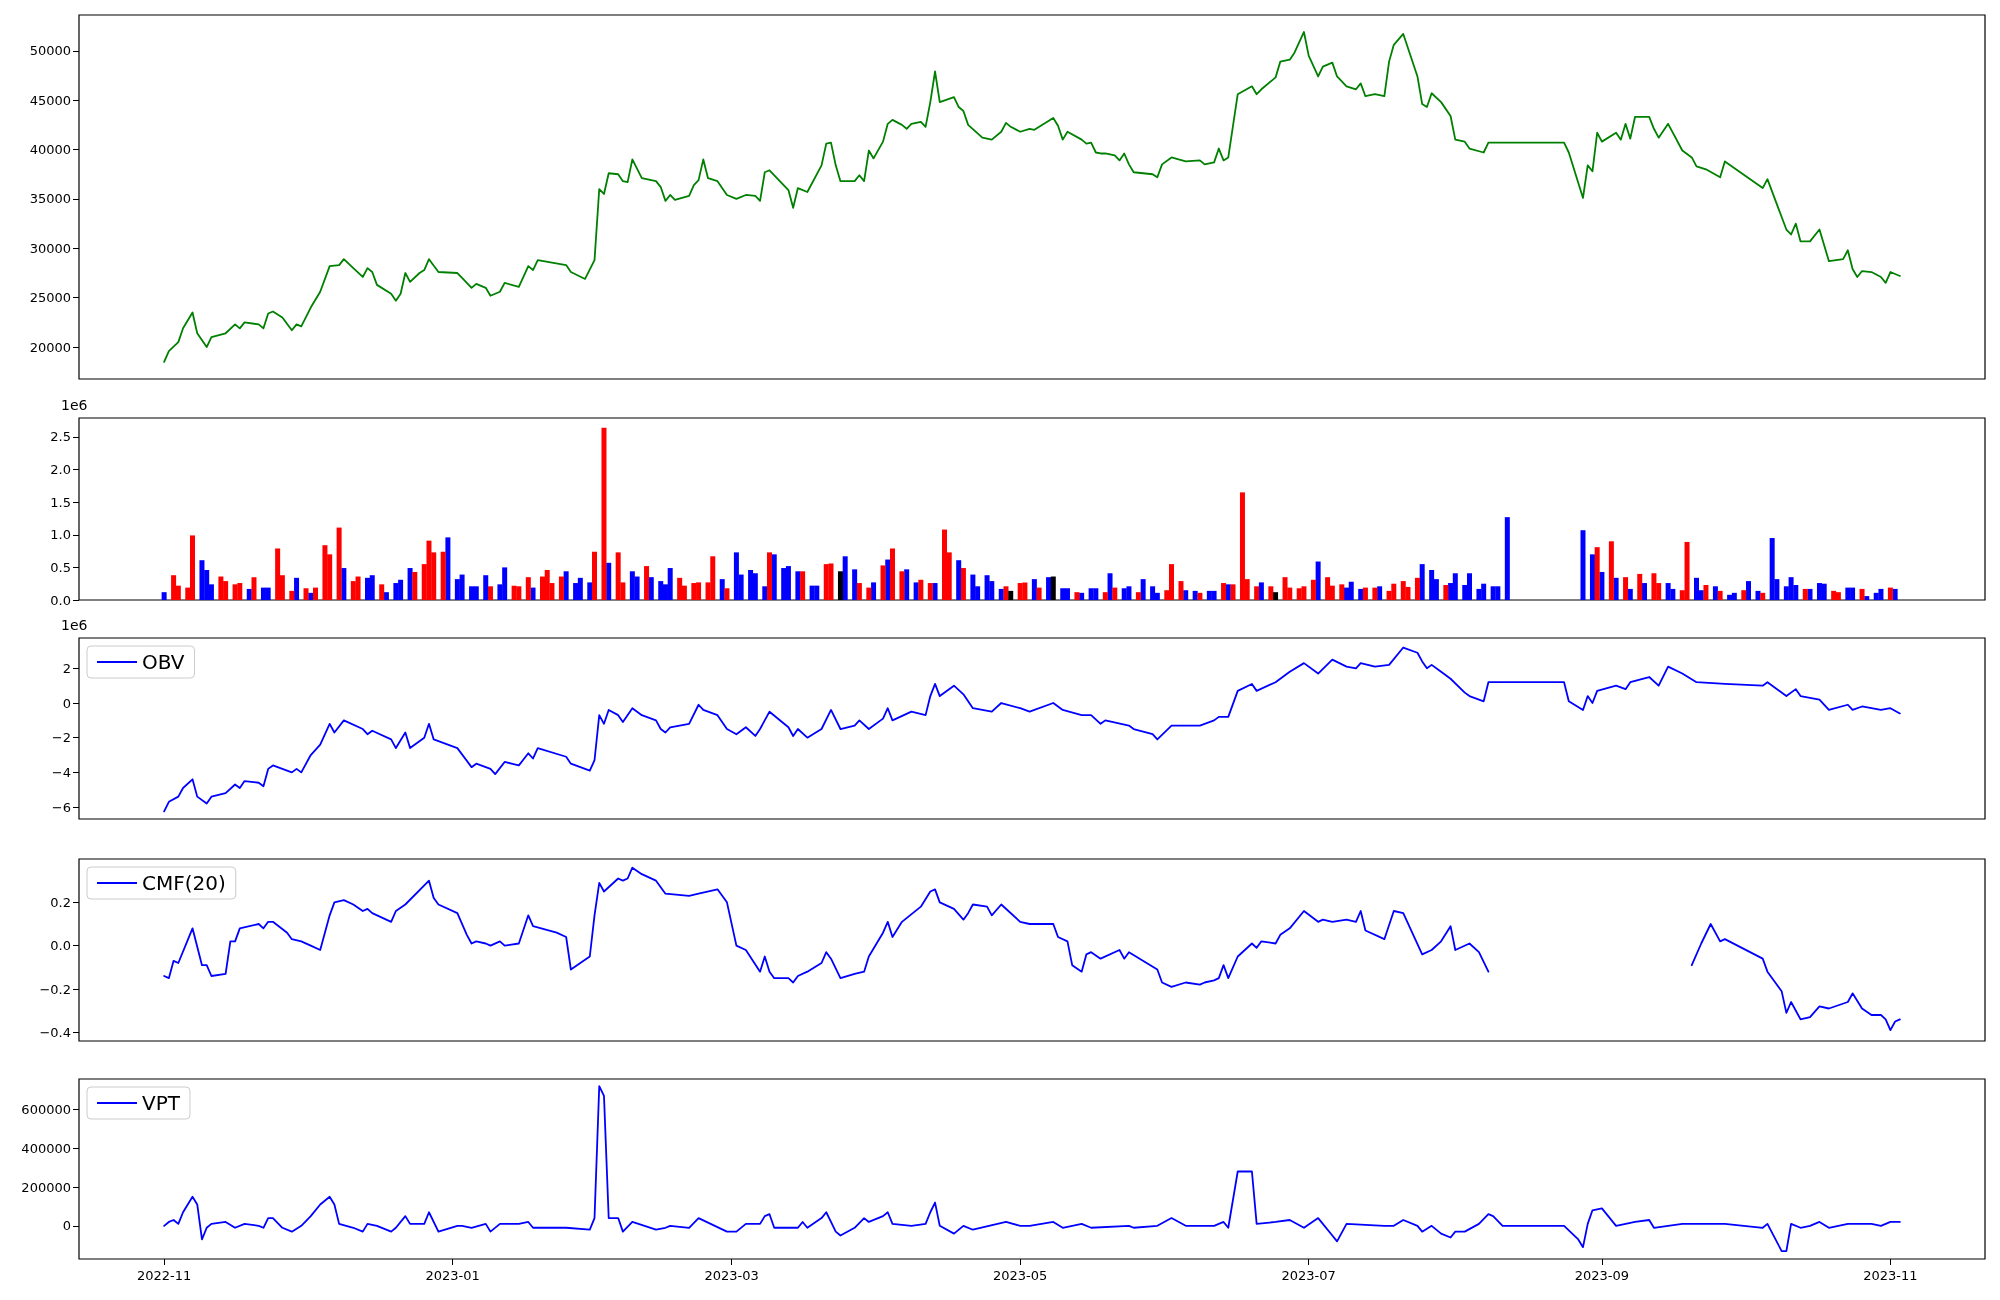 The height and width of the screenshot is (1300, 2000). What do you see at coordinates (66, 703) in the screenshot?
I see `y-tick-label: 0` at bounding box center [66, 703].